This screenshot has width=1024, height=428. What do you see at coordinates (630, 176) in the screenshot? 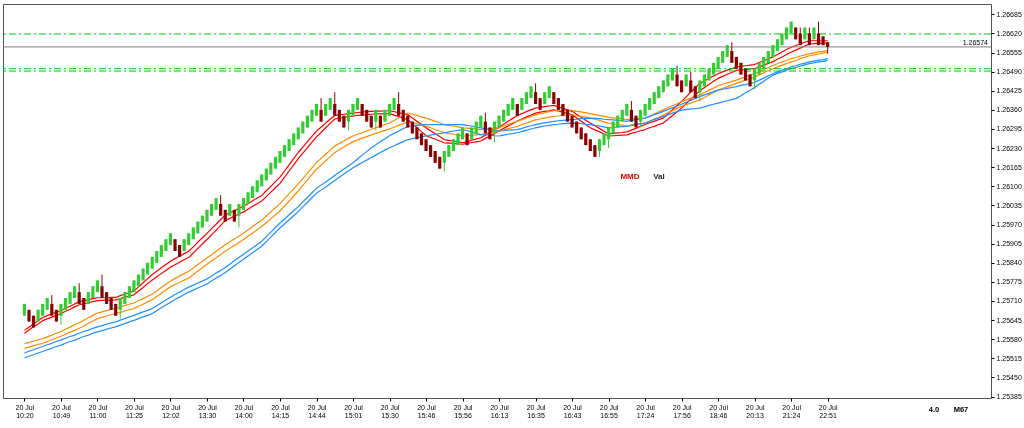
I see `annotation: MMD` at bounding box center [630, 176].